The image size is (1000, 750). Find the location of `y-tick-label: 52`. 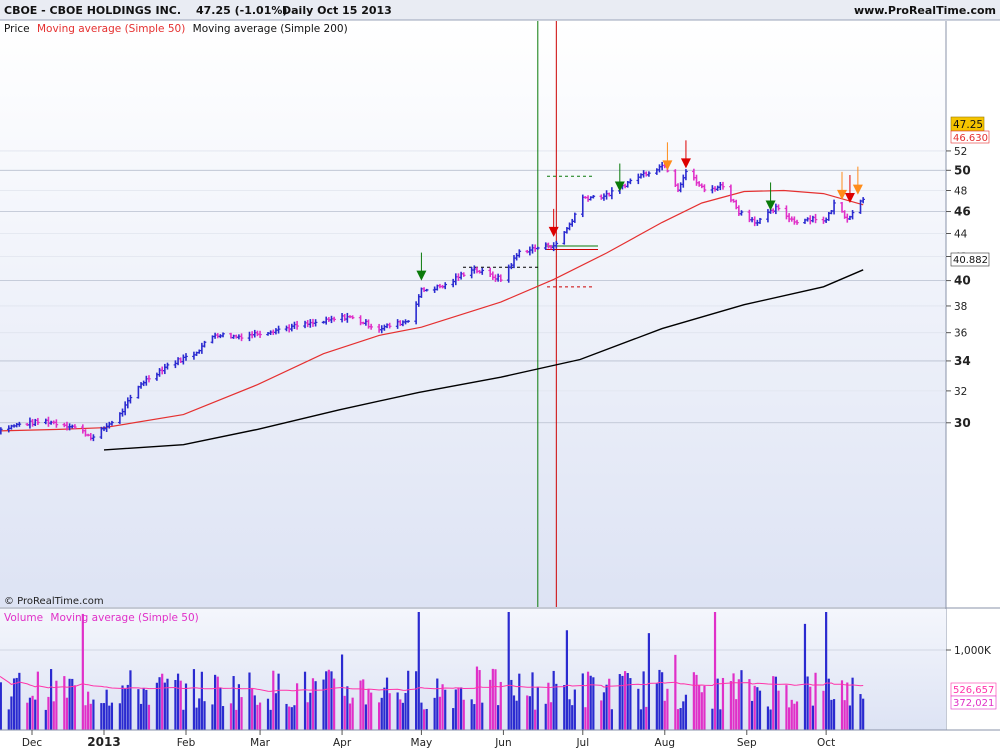

y-tick-label: 52 is located at coordinates (960, 152).